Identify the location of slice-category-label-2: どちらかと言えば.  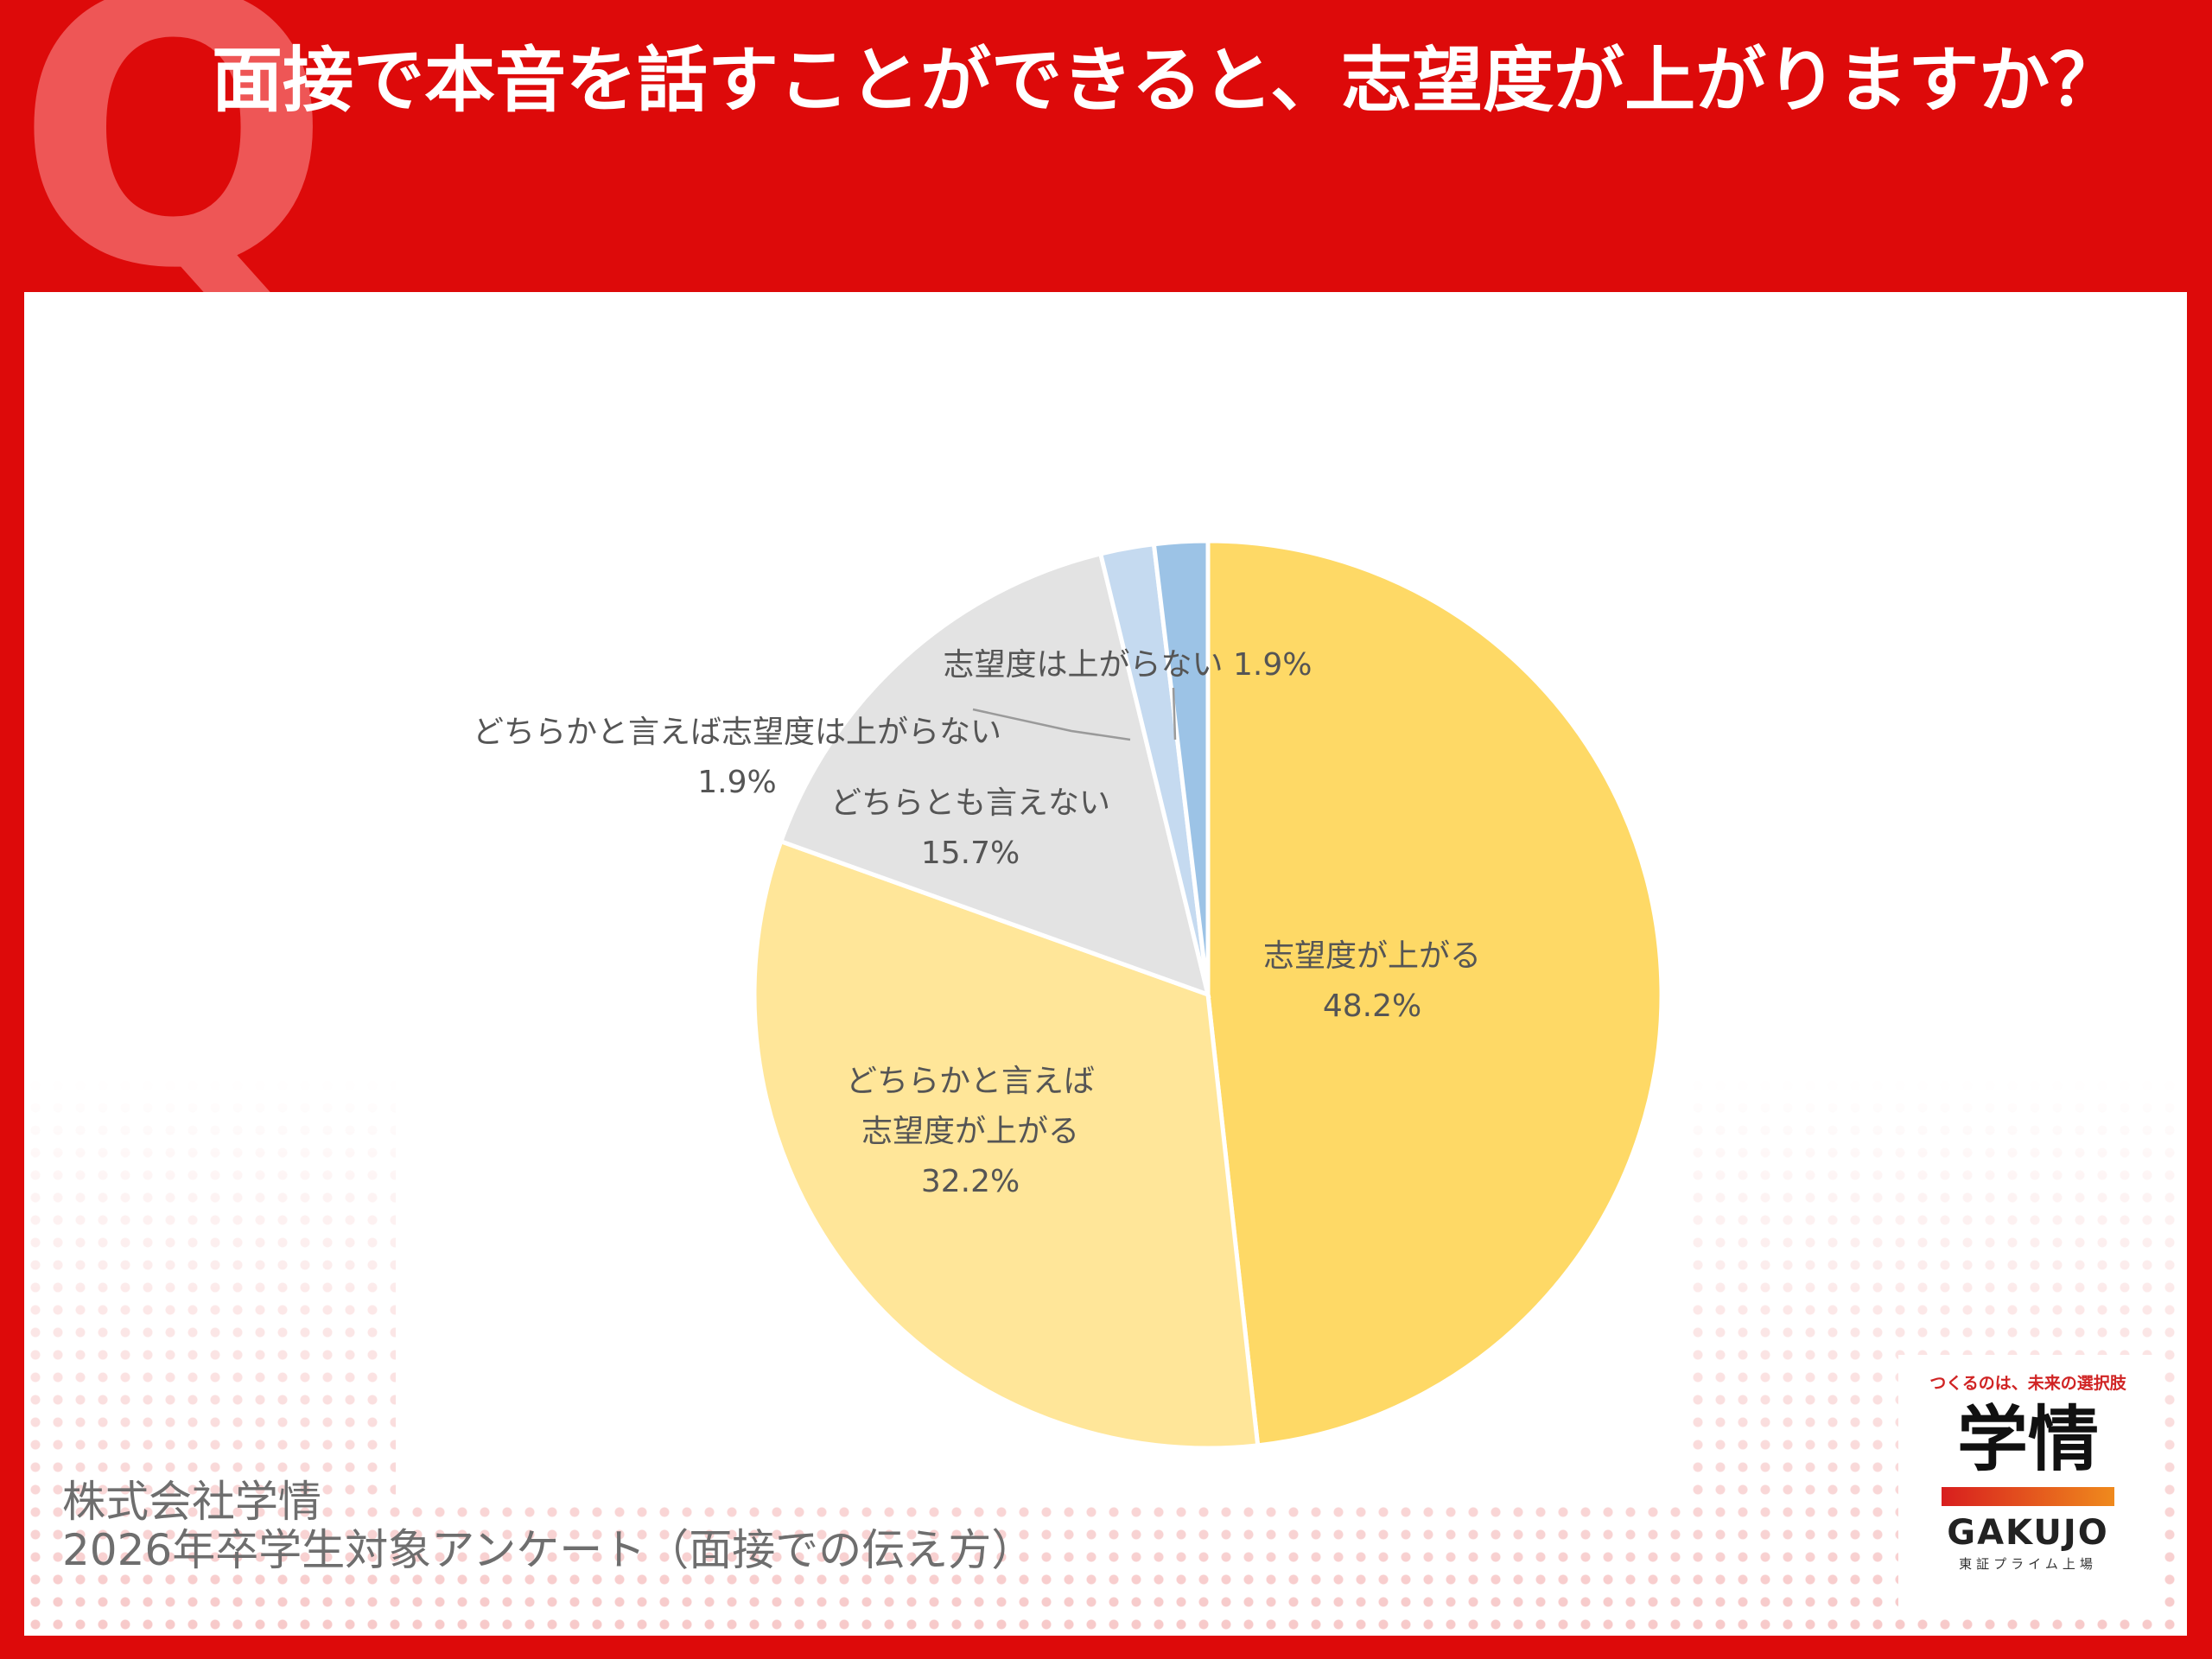
(970, 1081).